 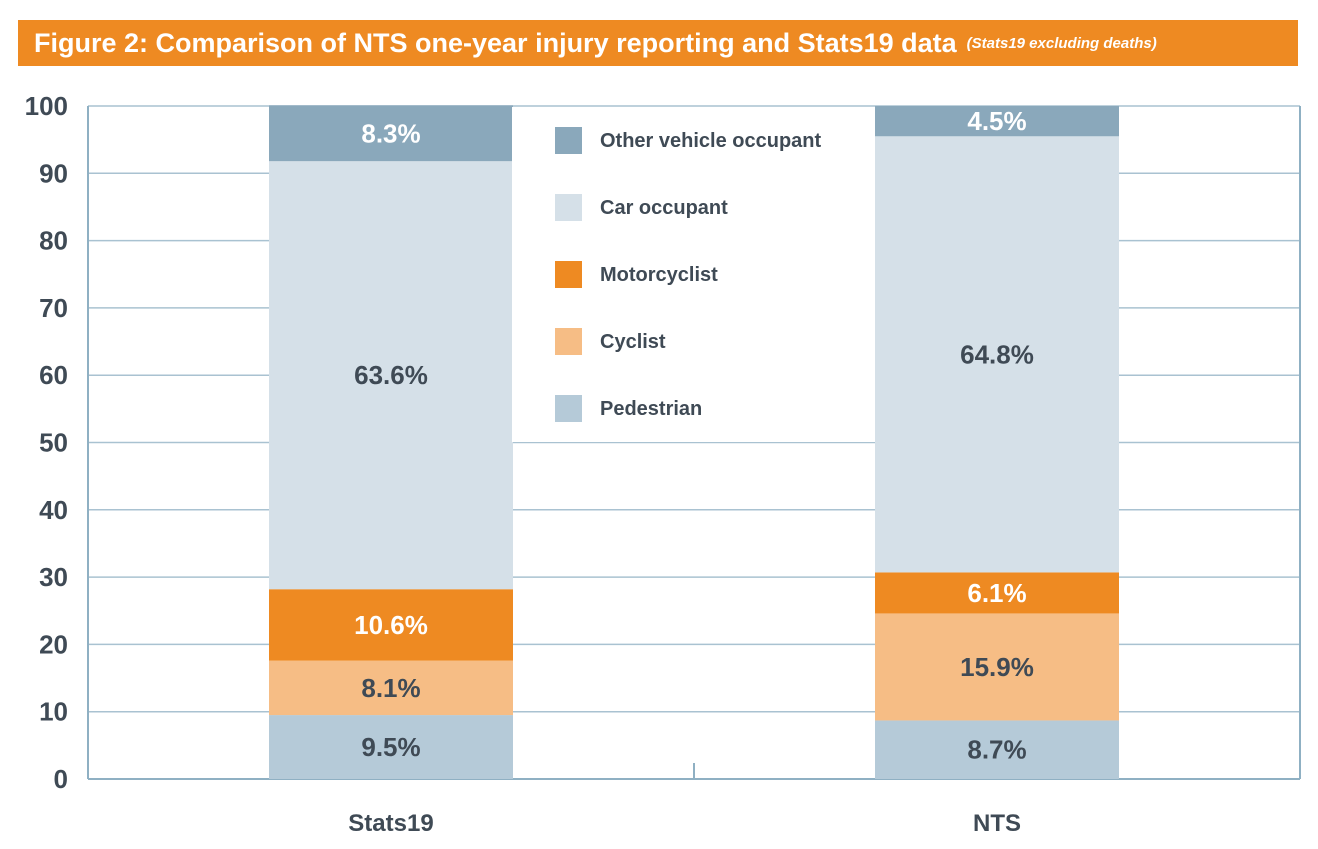 What do you see at coordinates (997, 823) in the screenshot?
I see `x-category-label: NTS` at bounding box center [997, 823].